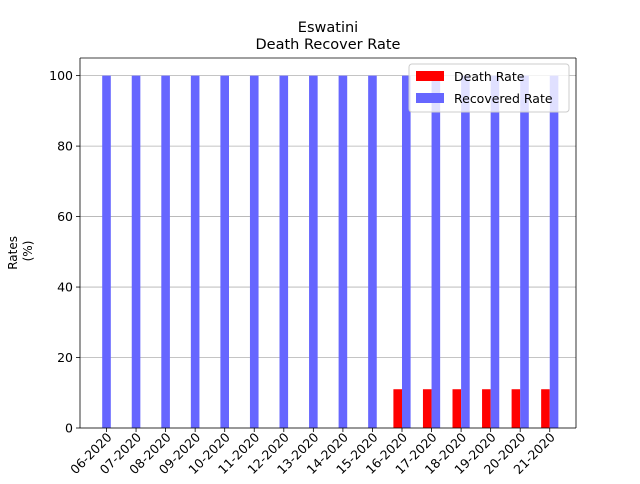  Describe the element at coordinates (65, 216) in the screenshot. I see `y-tick-label: 60` at that location.